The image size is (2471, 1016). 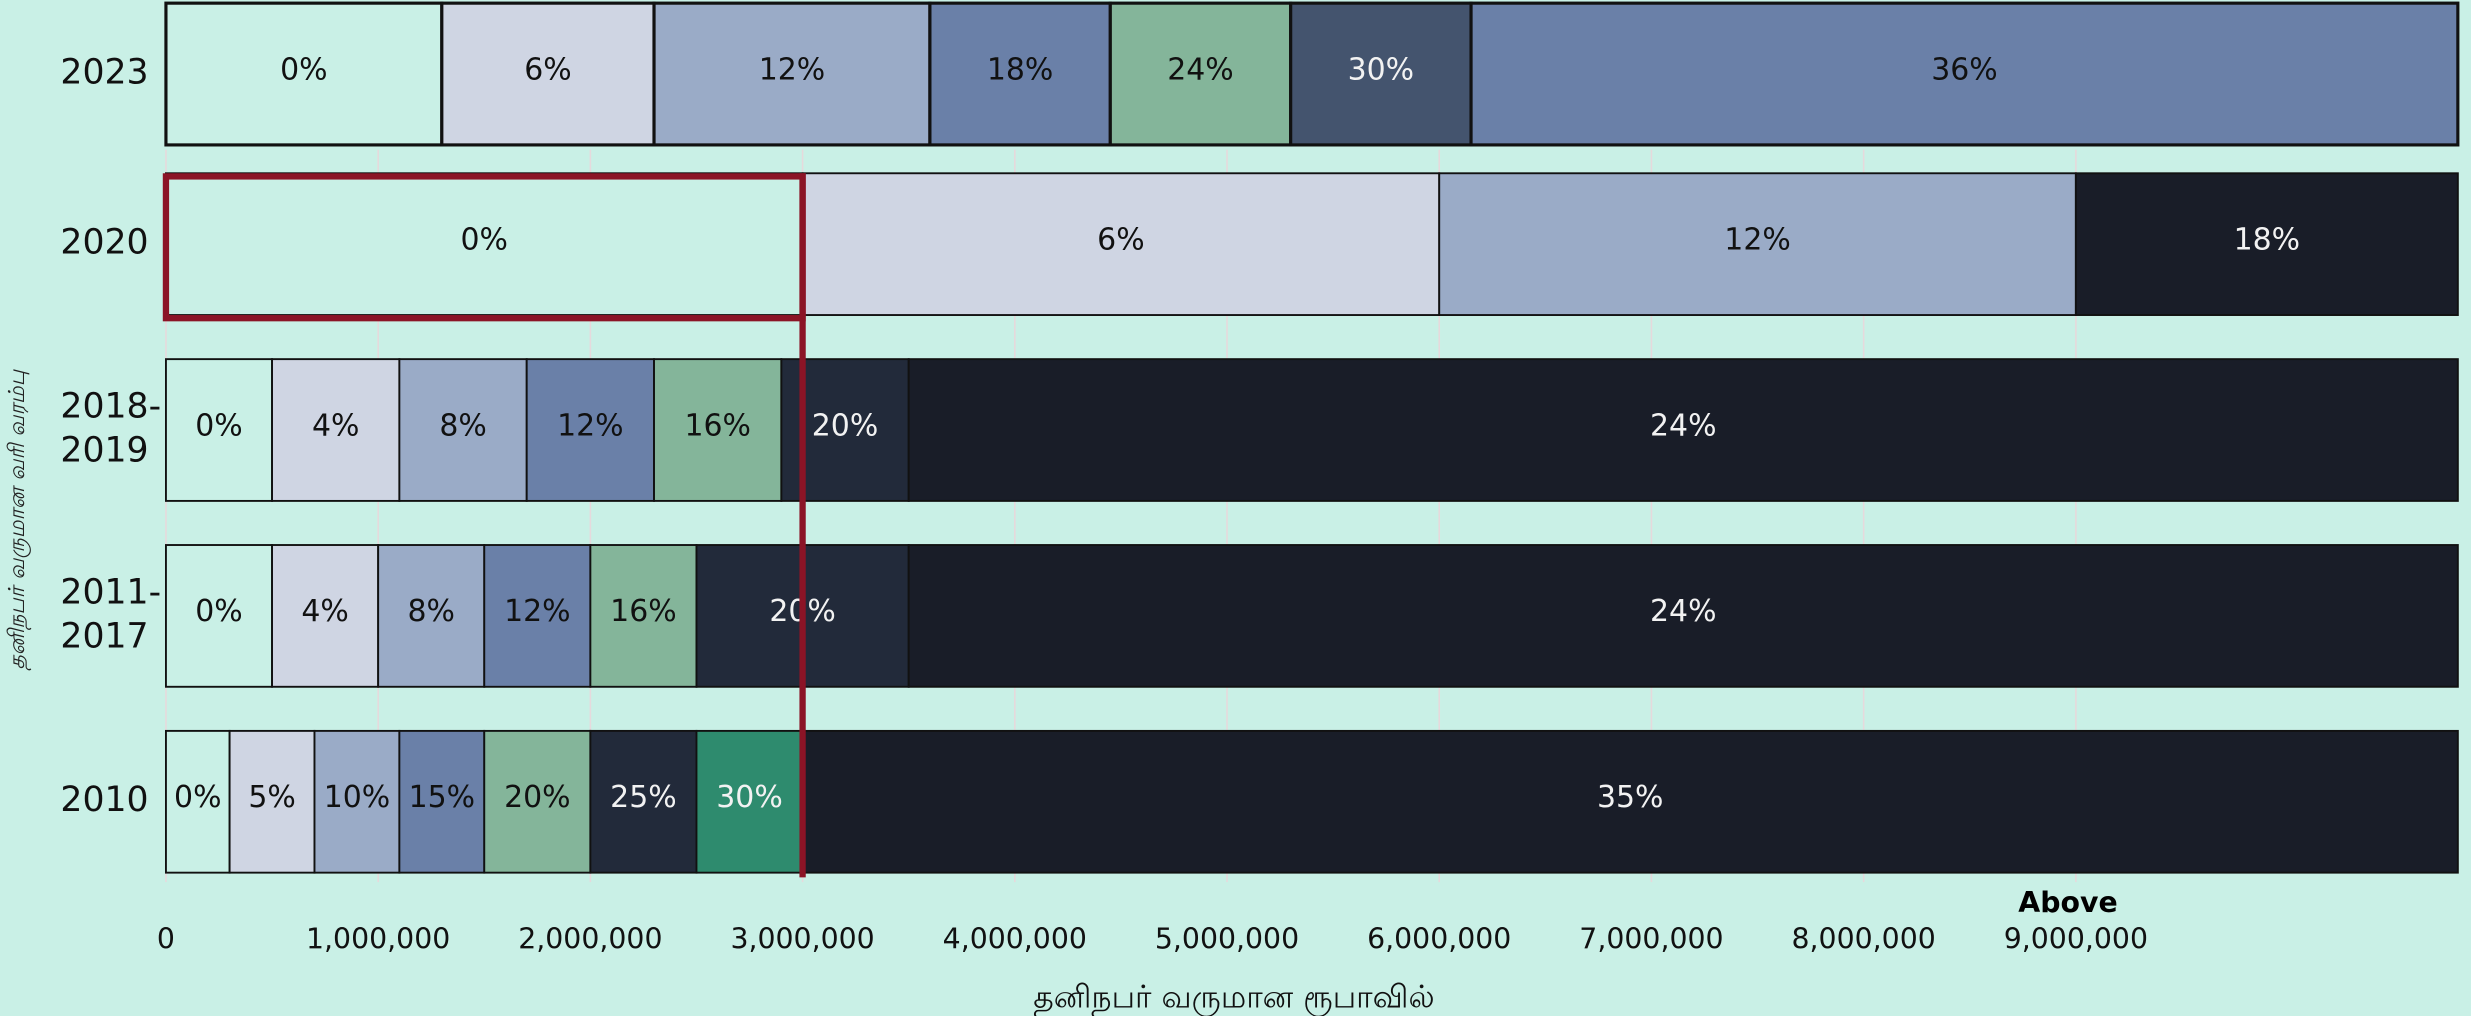 I want to click on category-box: 2020, so click(x=104, y=243).